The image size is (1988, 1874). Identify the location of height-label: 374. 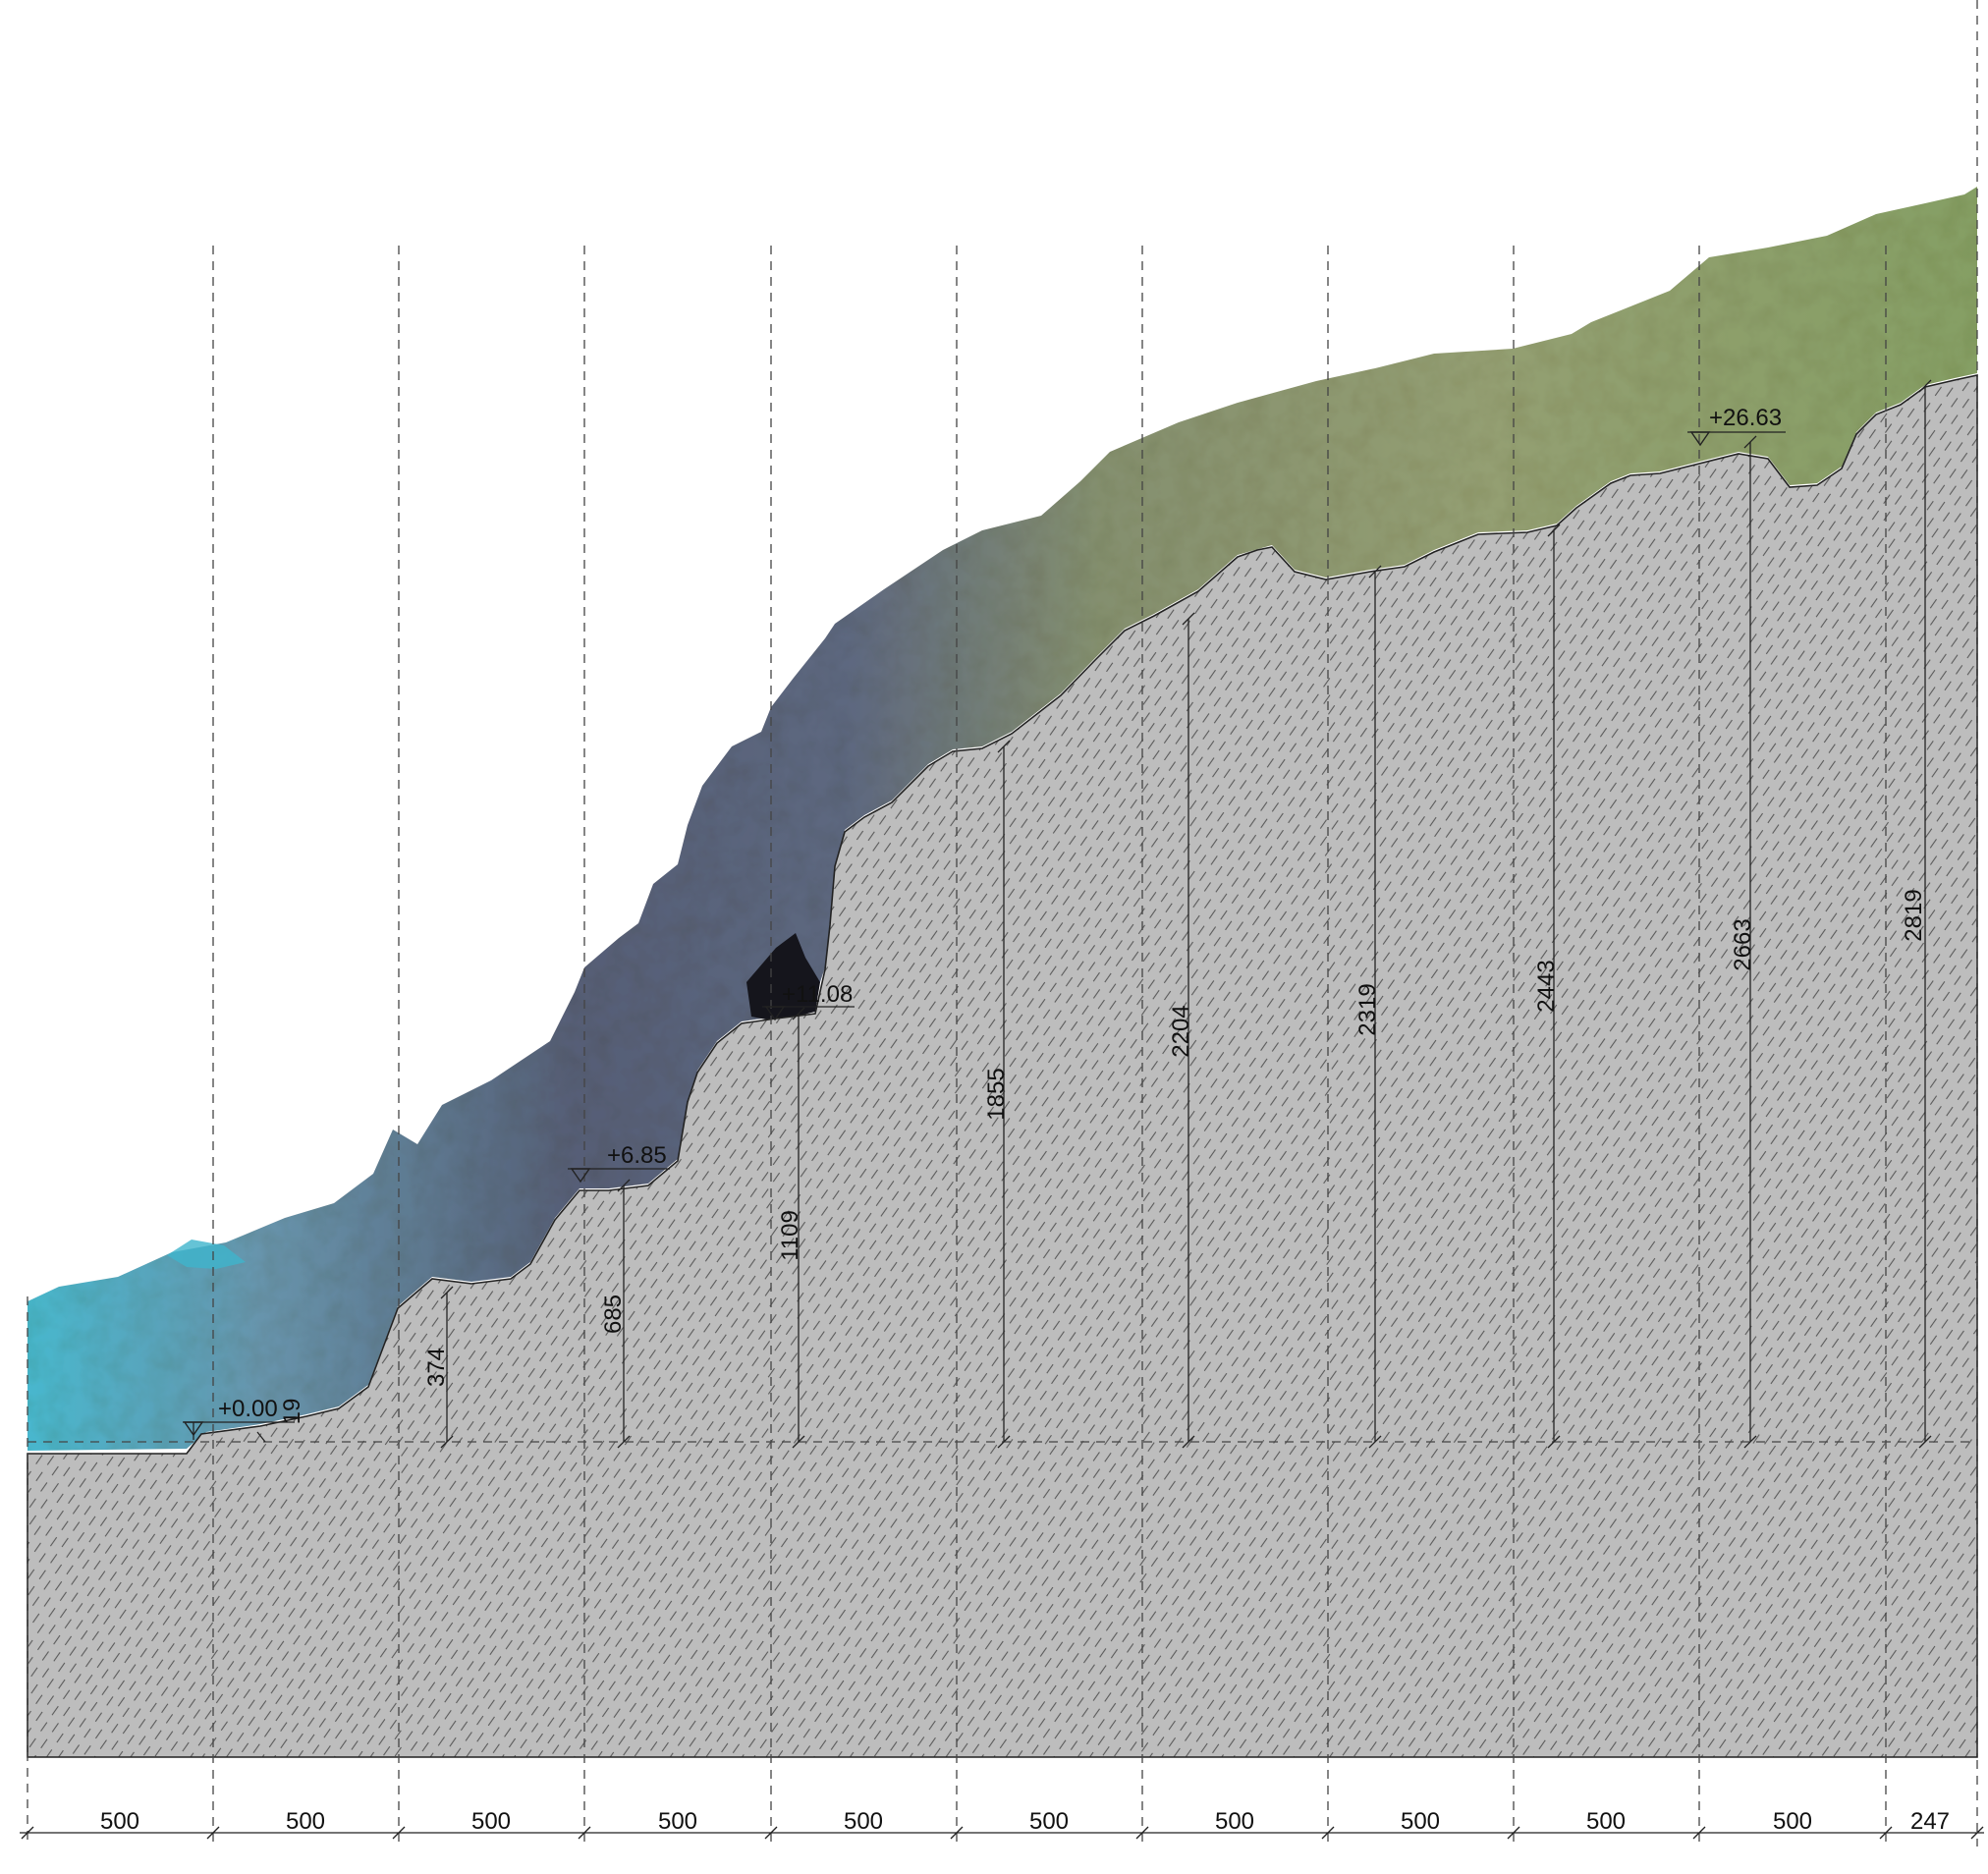
(436, 1367).